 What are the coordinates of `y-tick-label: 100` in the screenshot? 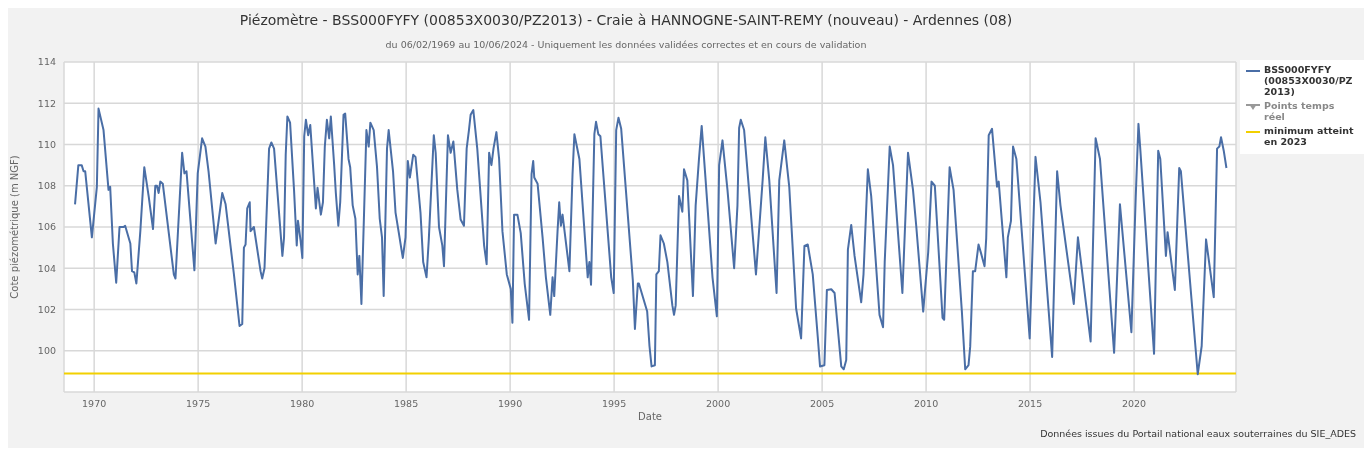 It's located at (46, 351).